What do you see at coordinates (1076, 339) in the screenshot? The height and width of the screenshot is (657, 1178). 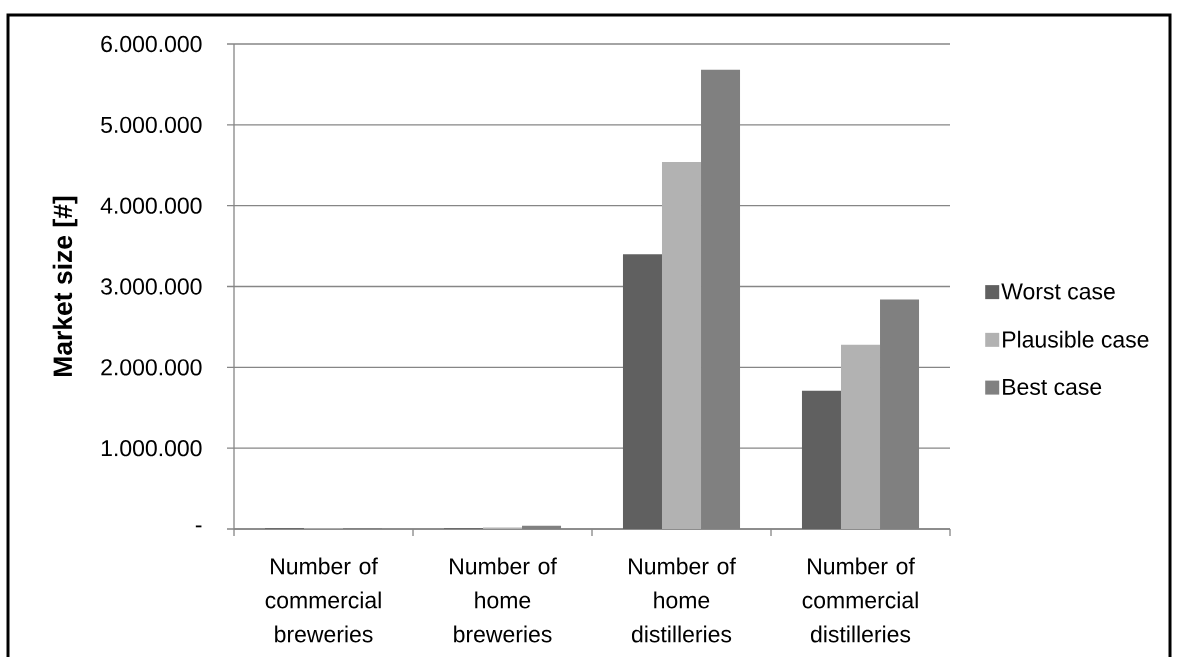 I see `legend-label: Plausible case` at bounding box center [1076, 339].